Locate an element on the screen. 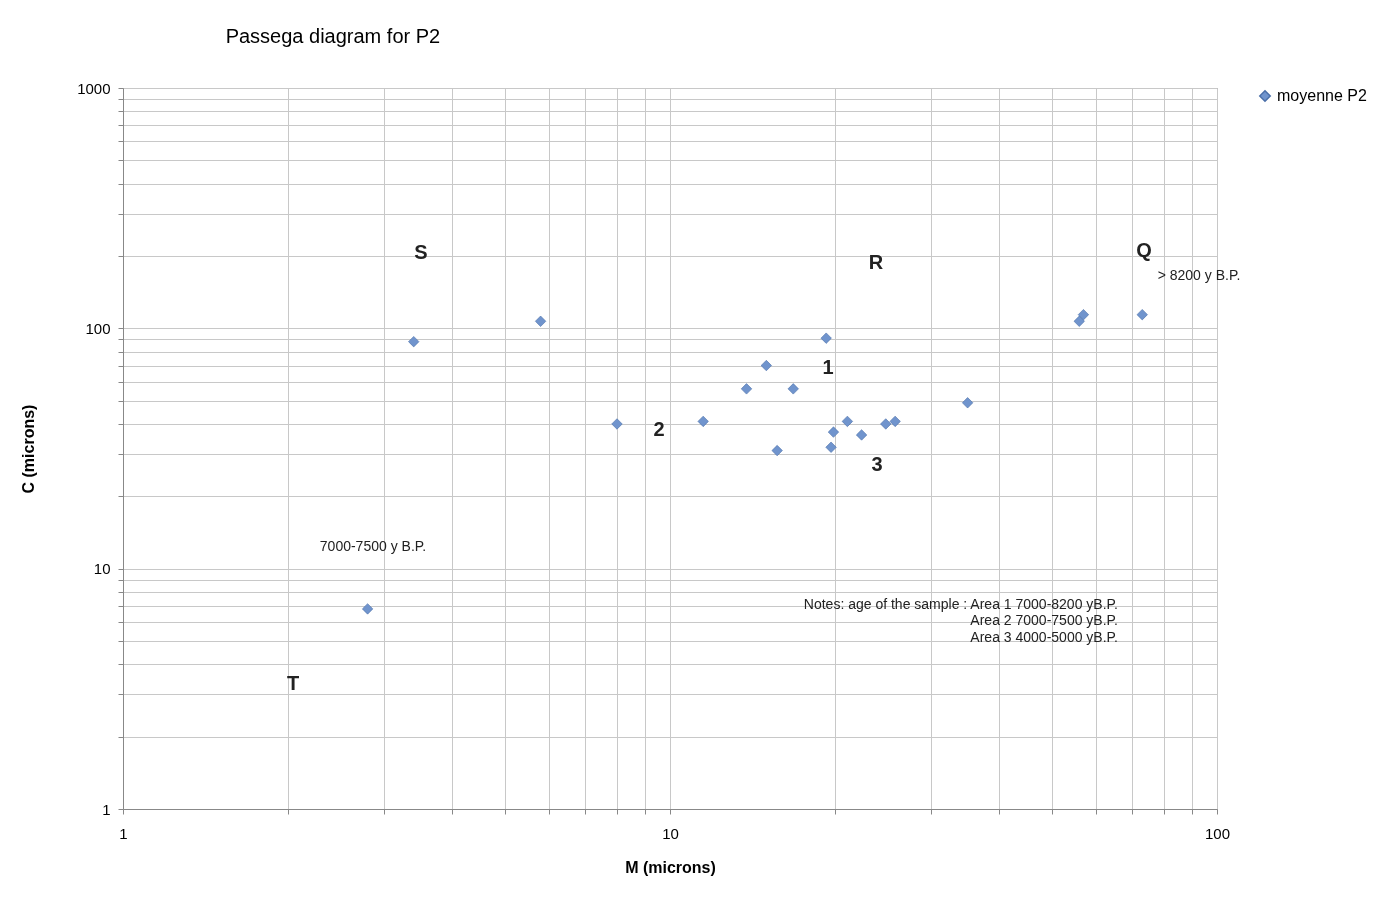 The image size is (1397, 905). y-tick-label: 1 is located at coordinates (106, 809).